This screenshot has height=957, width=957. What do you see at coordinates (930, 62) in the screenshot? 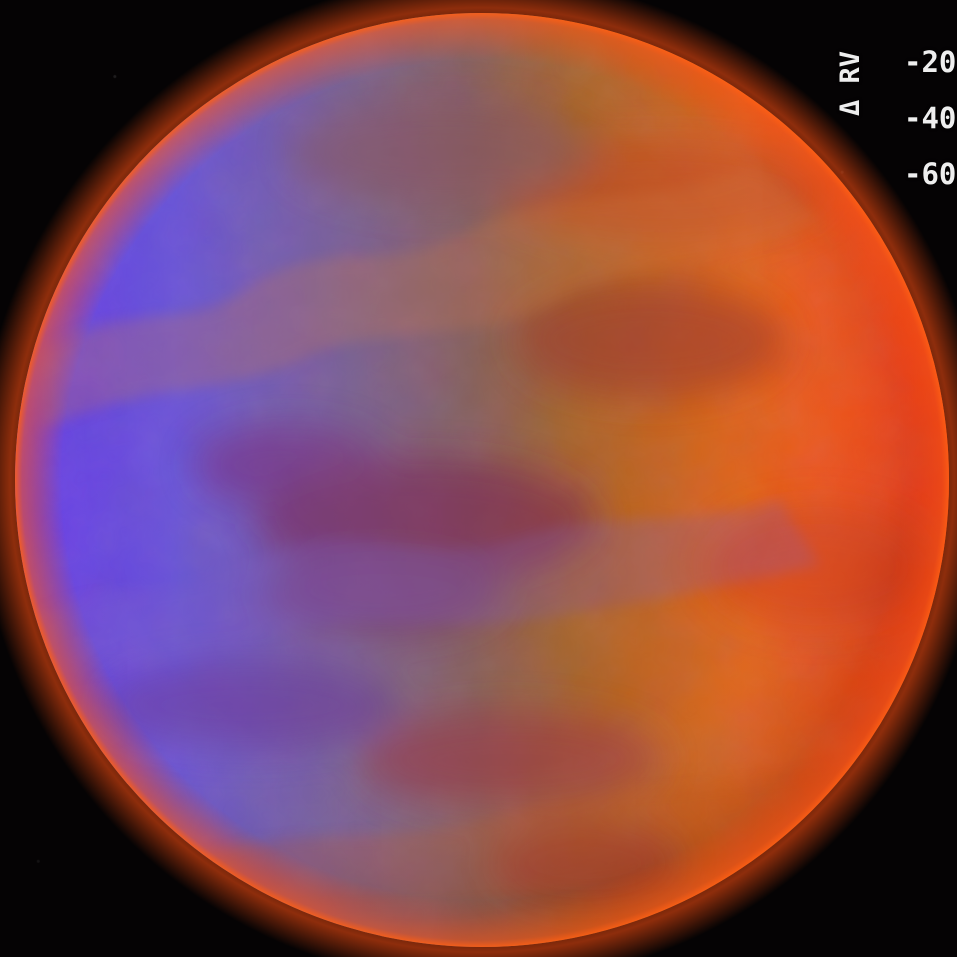
I see `rv-value-minus-20: -20` at bounding box center [930, 62].